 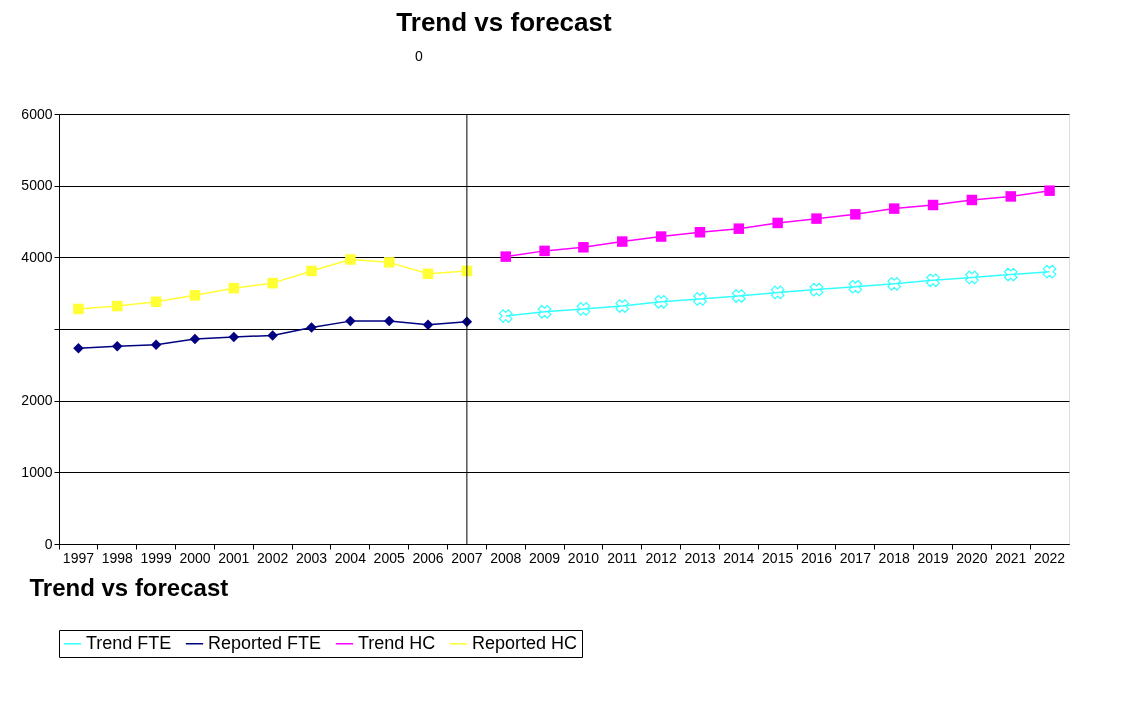 What do you see at coordinates (583, 557) in the screenshot?
I see `x-tick-label: 2010` at bounding box center [583, 557].